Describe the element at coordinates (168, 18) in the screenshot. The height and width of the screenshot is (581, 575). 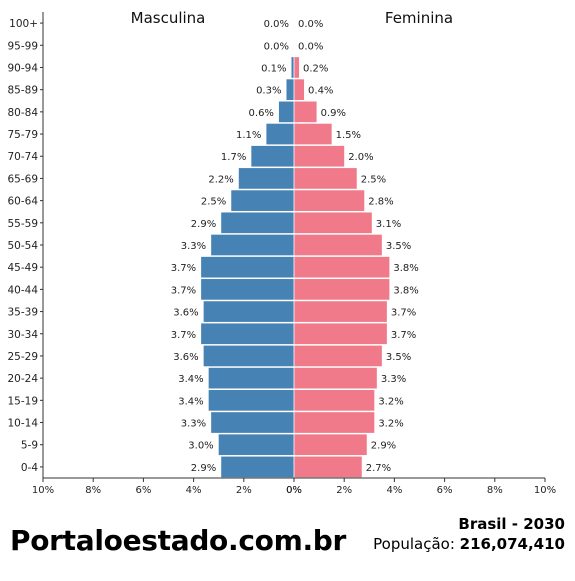
I see `male-series-title: Masculina` at that location.